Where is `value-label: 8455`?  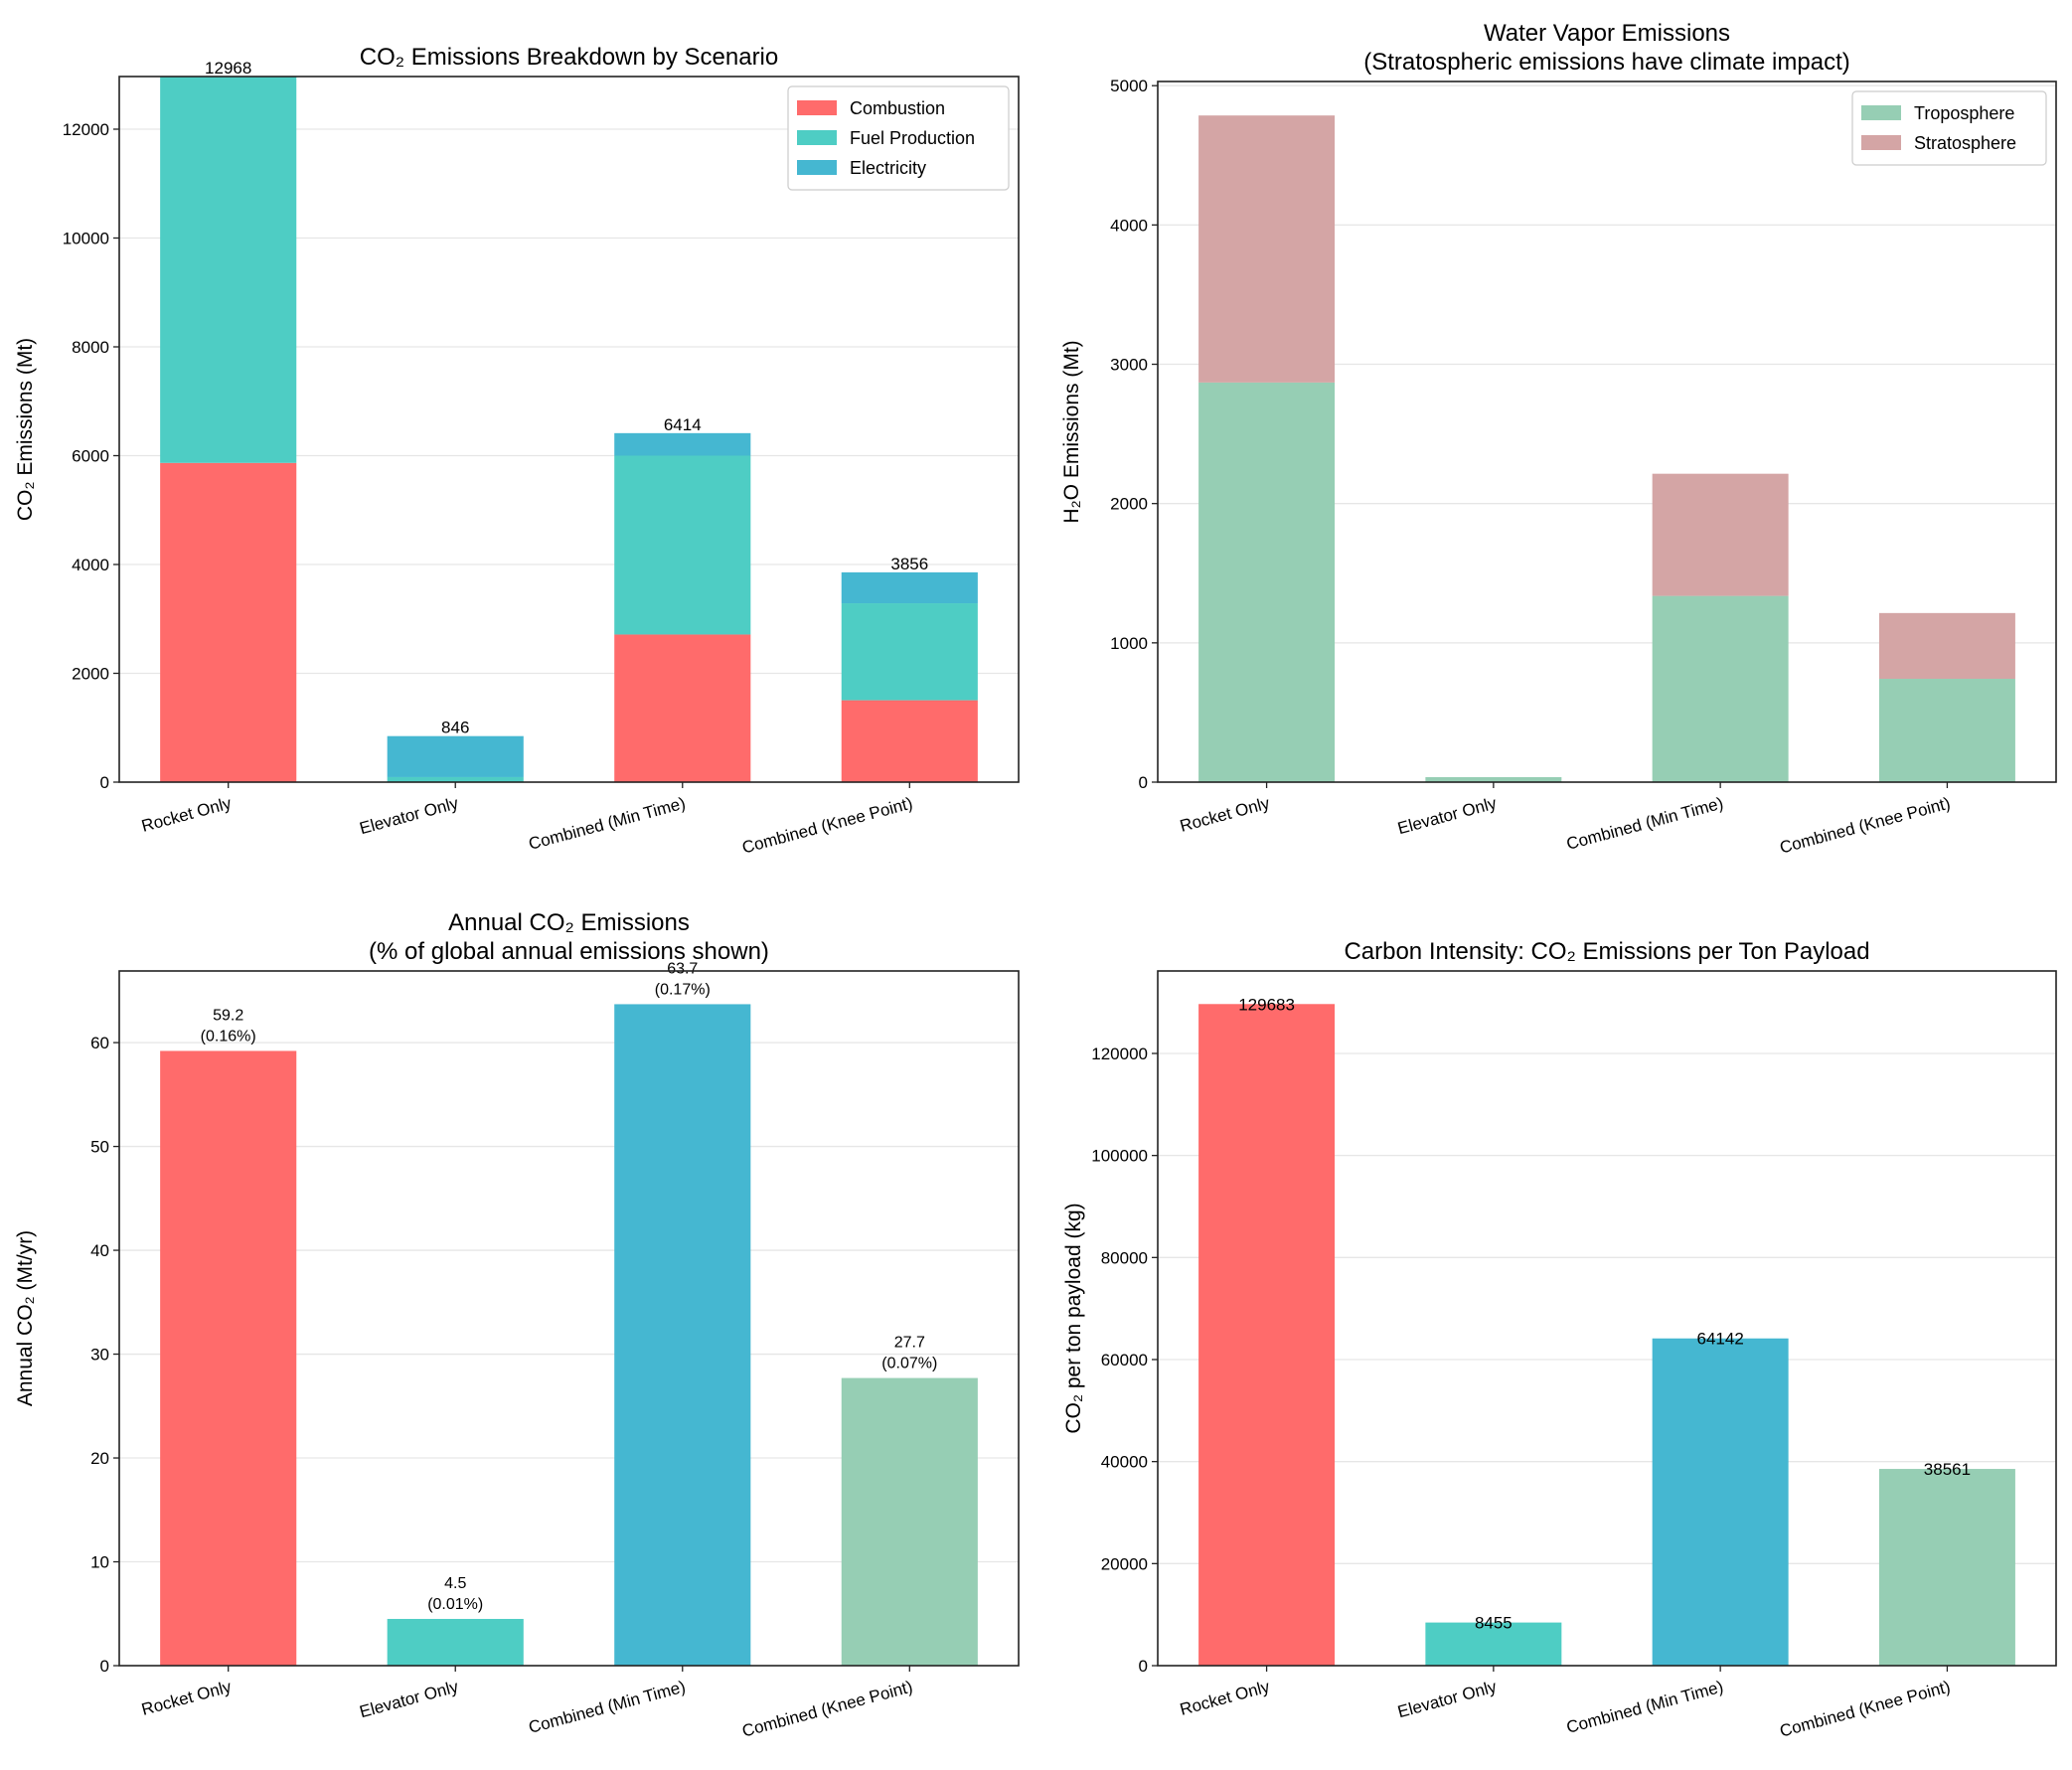 value-label: 8455 is located at coordinates (1494, 1623).